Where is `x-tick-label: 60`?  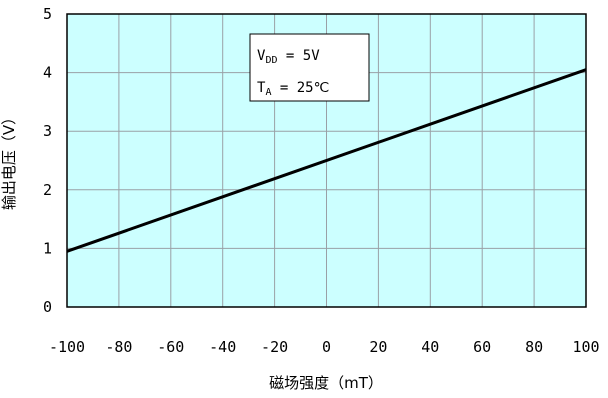
x-tick-label: 60 is located at coordinates (482, 347).